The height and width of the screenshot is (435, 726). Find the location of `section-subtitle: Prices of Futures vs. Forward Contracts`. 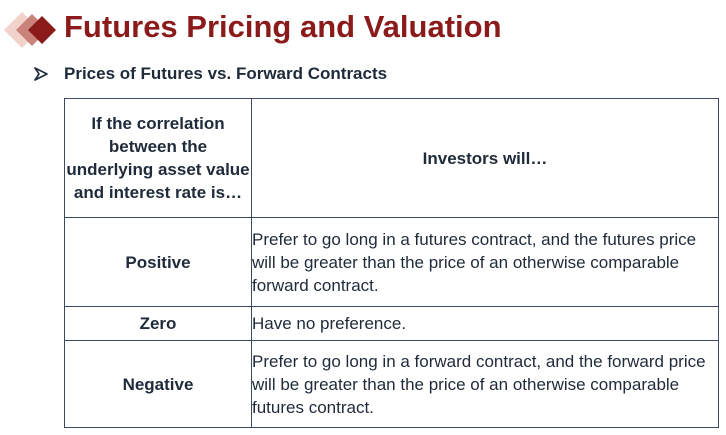

section-subtitle: Prices of Futures vs. Forward Contracts is located at coordinates (226, 73).